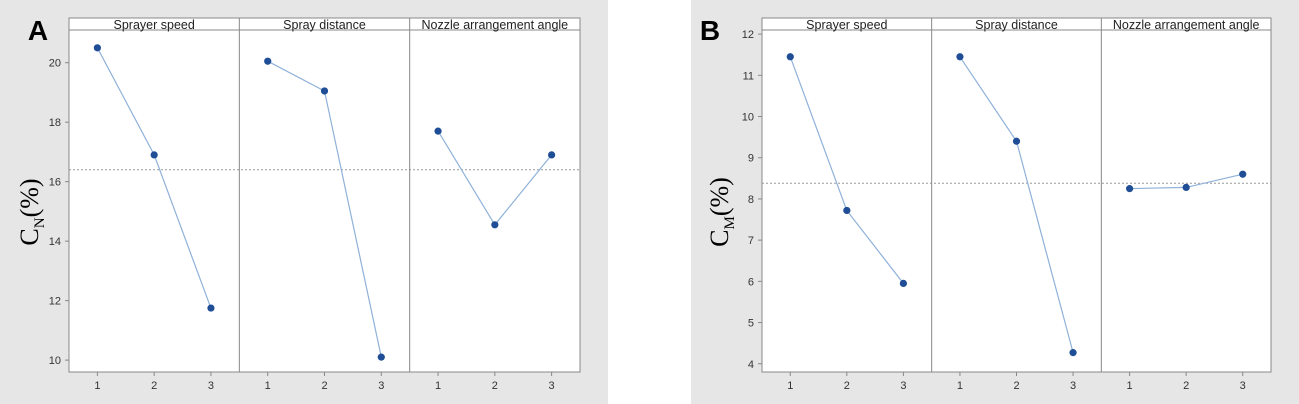  Describe the element at coordinates (751, 324) in the screenshot. I see `y-tick-label: 5` at that location.